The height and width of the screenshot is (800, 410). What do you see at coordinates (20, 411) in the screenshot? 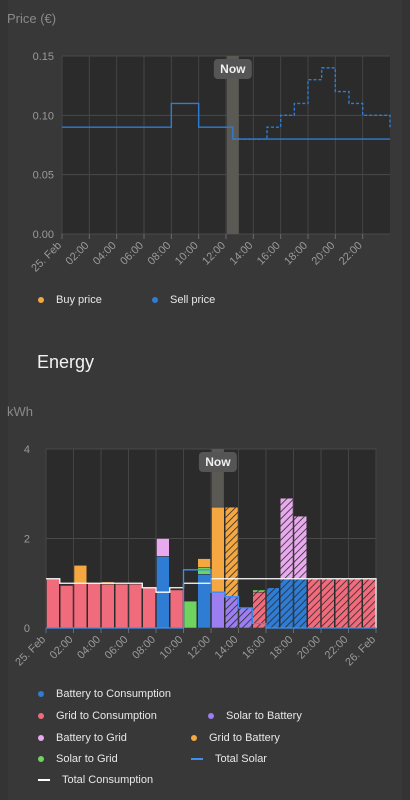
I see `energy-axis-title: kWh` at bounding box center [20, 411].